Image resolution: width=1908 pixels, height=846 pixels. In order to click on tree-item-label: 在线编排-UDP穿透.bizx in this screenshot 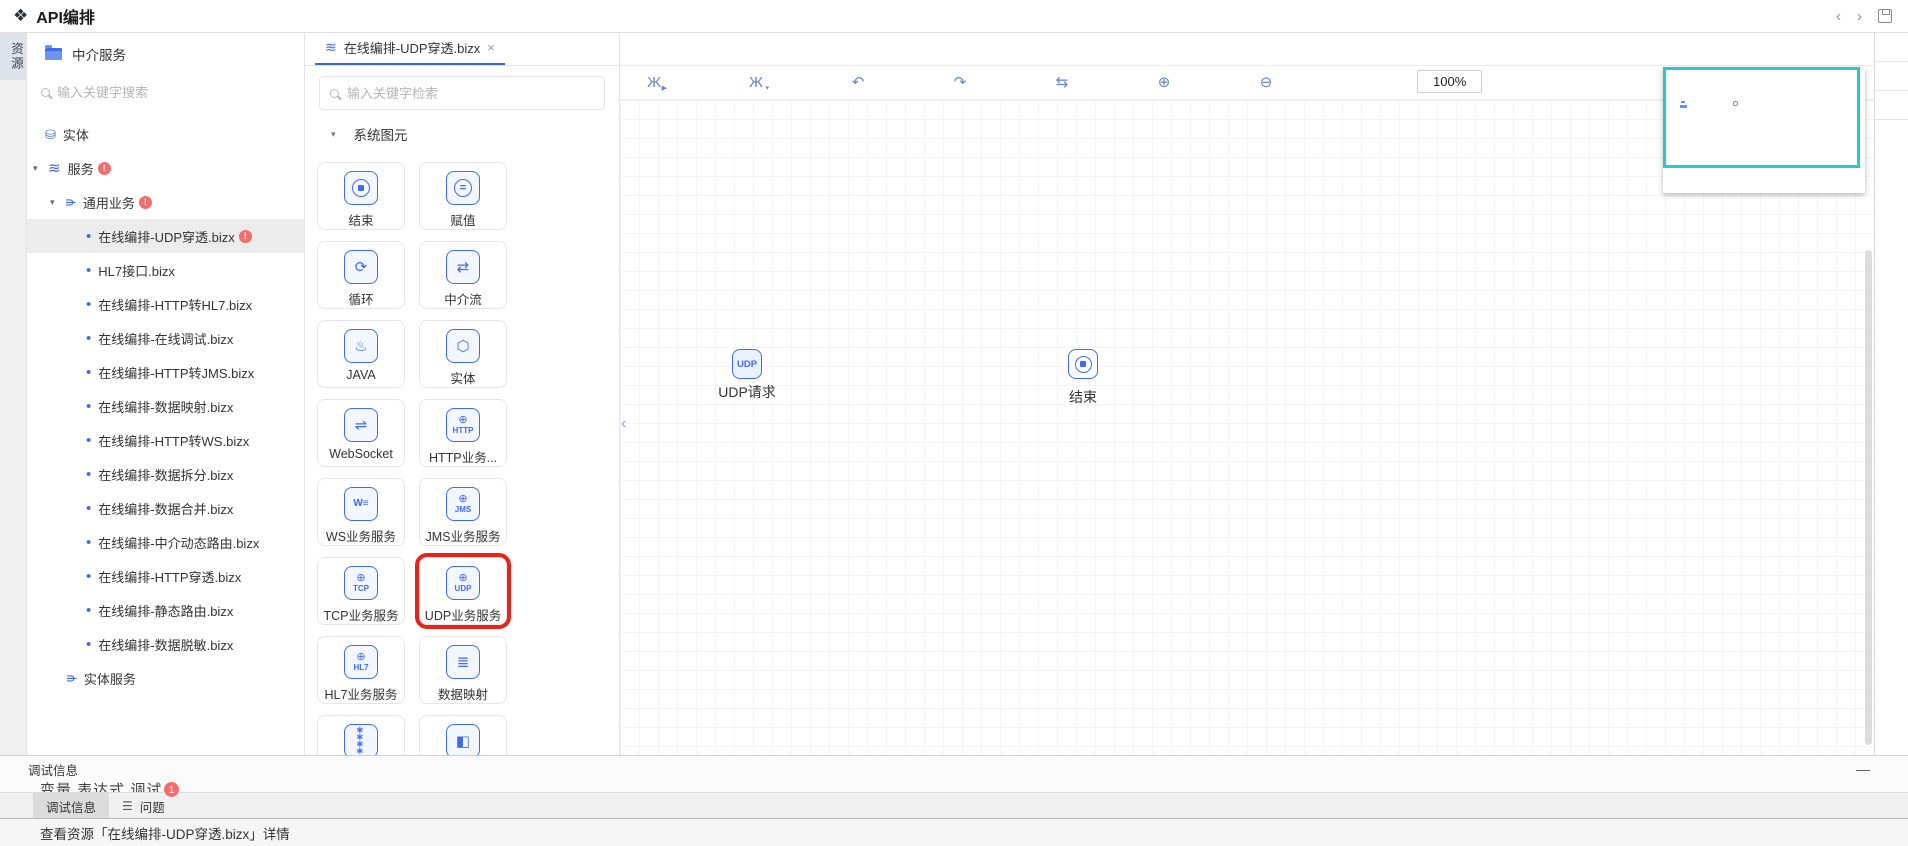, I will do `click(166, 237)`.